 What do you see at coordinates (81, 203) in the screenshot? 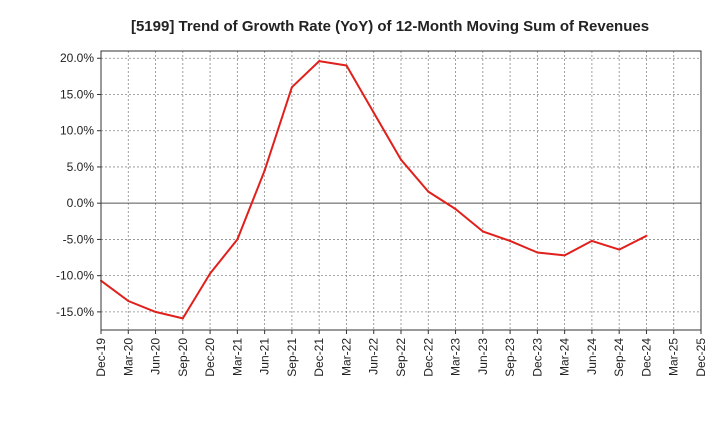
I see `y-tick-label: 0.0%` at bounding box center [81, 203].